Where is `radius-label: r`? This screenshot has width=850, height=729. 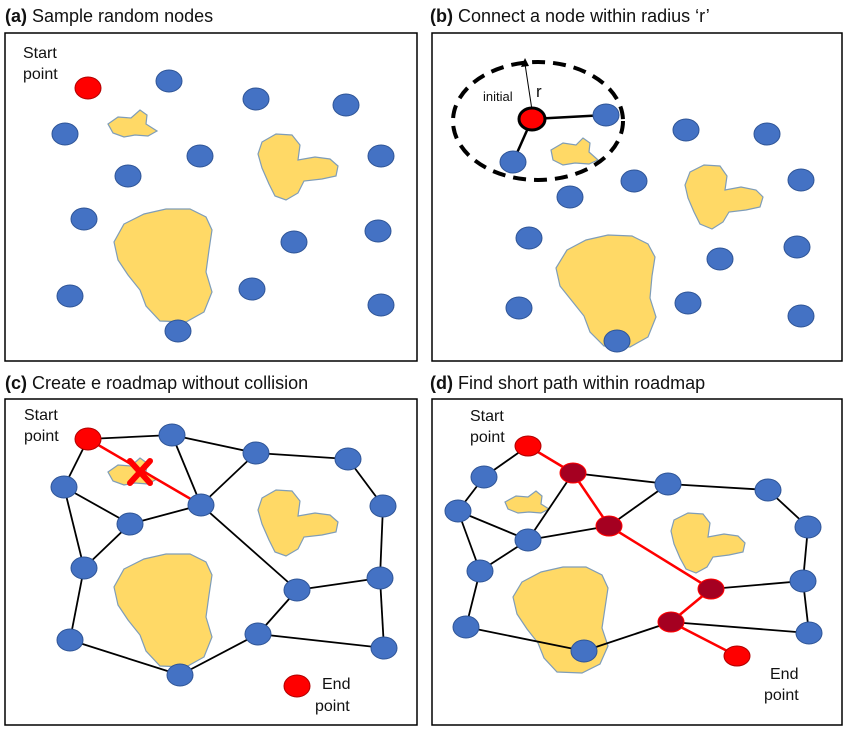
radius-label: r is located at coordinates (539, 91).